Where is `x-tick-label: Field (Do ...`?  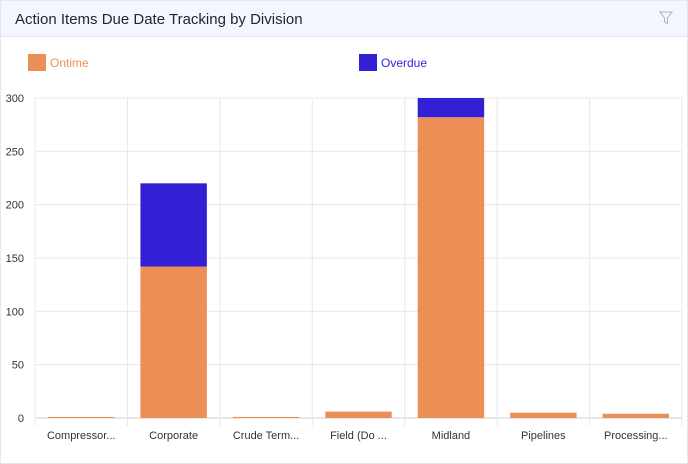 x-tick-label: Field (Do ... is located at coordinates (358, 436).